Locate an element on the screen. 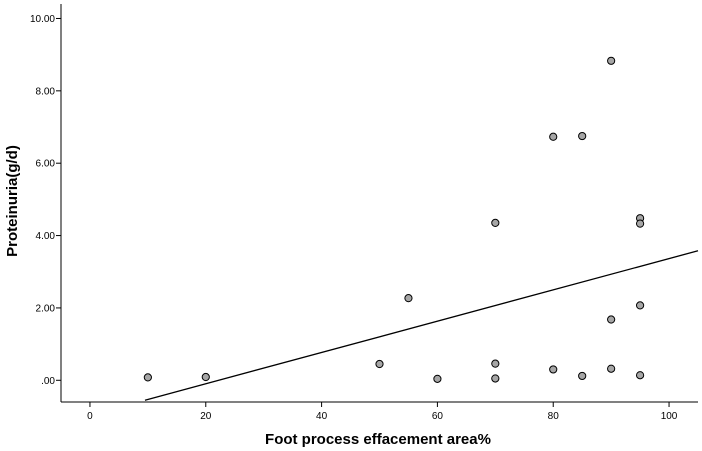 The image size is (702, 451). x-tick-label: 20 is located at coordinates (206, 416).